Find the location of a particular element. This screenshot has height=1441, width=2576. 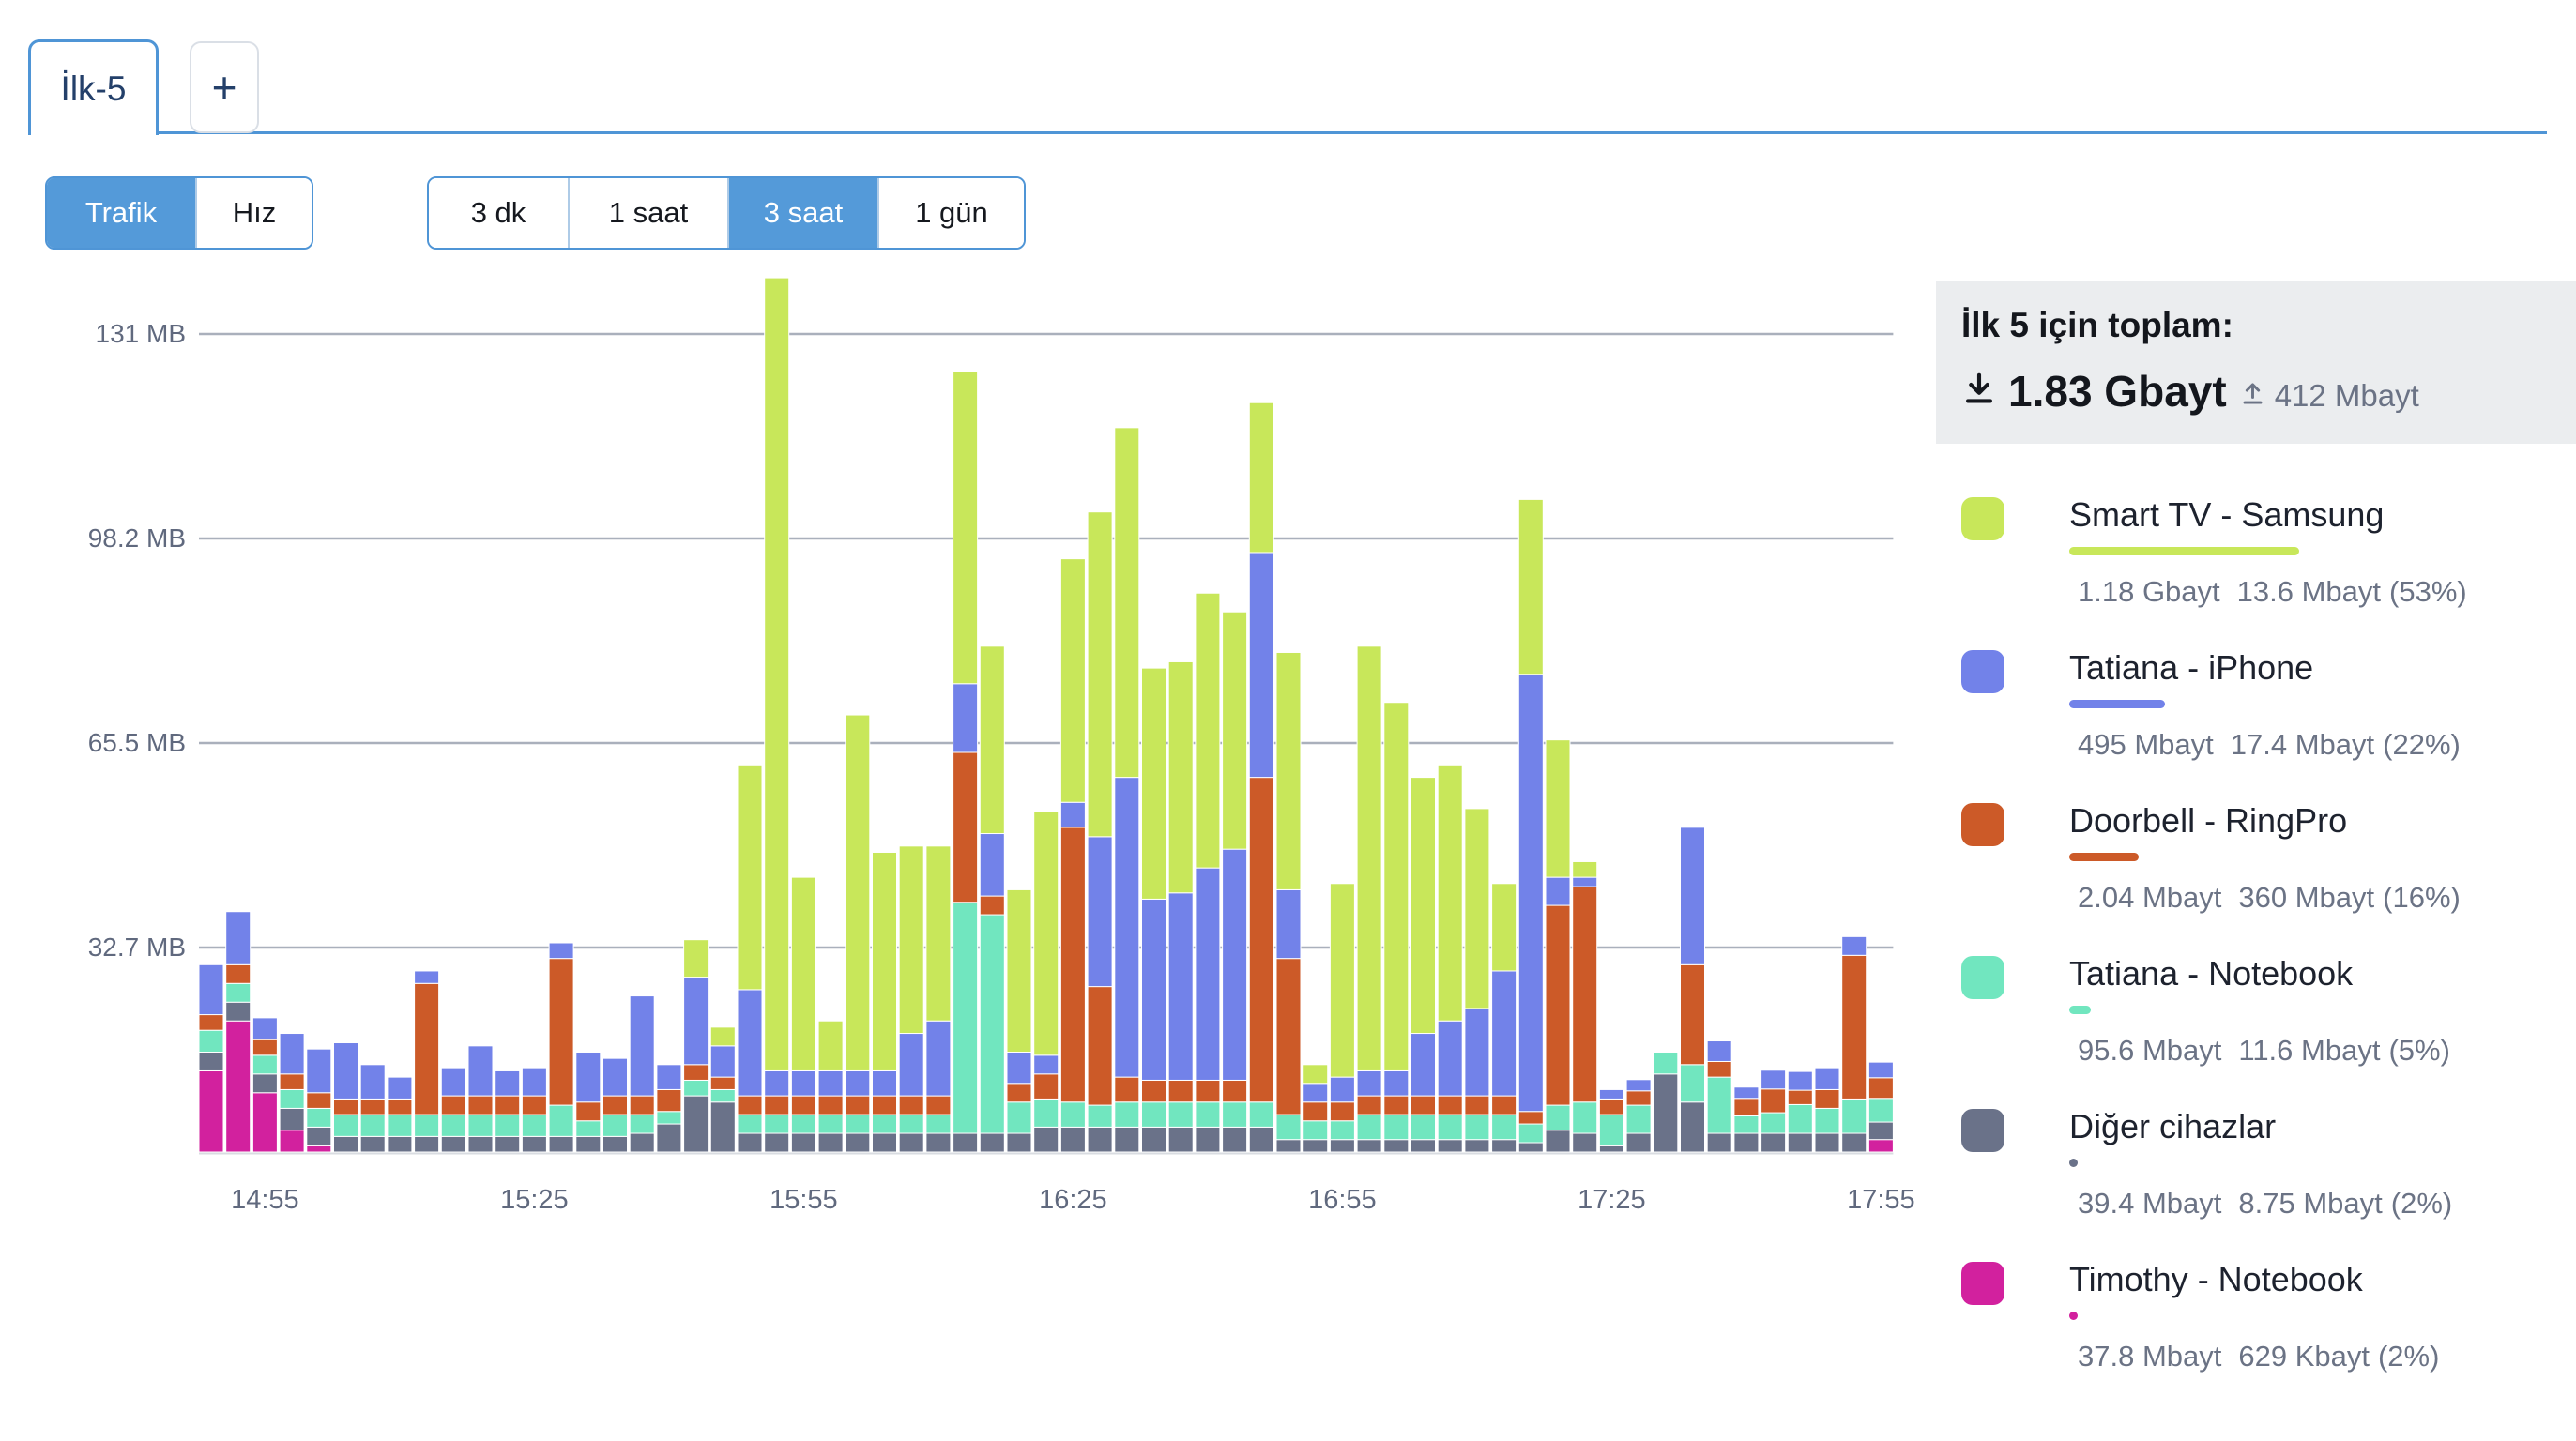

bar-segment-60-Diğer cihazlar is located at coordinates (1827, 1142).